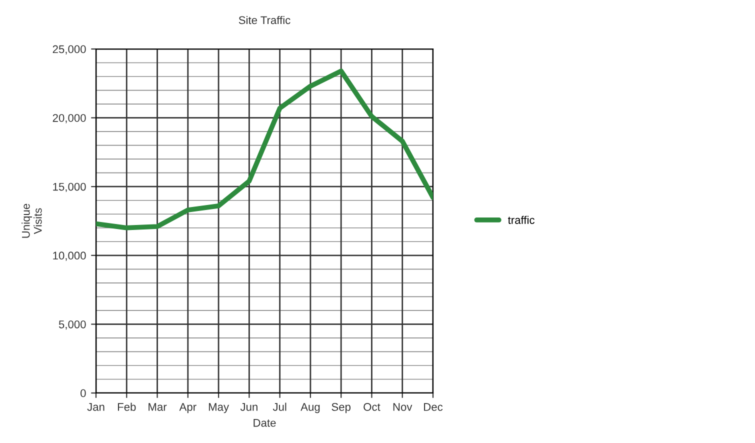 Image resolution: width=755 pixels, height=443 pixels. Describe the element at coordinates (521, 220) in the screenshot. I see `legend-label: traffic` at that location.